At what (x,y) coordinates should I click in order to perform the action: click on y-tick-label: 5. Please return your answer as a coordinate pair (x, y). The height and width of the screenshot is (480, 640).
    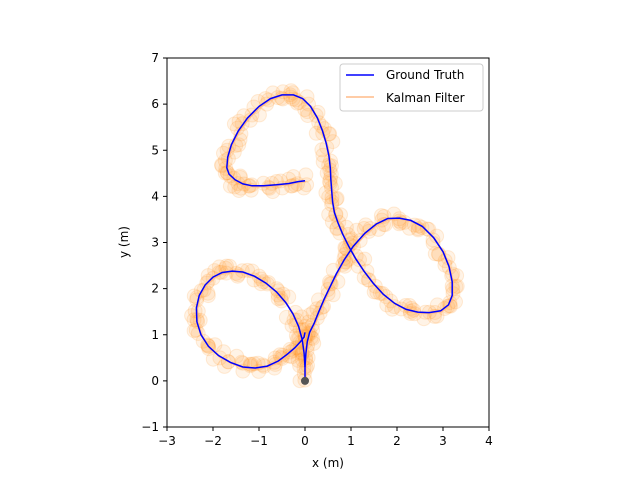
    Looking at the image, I should click on (155, 150).